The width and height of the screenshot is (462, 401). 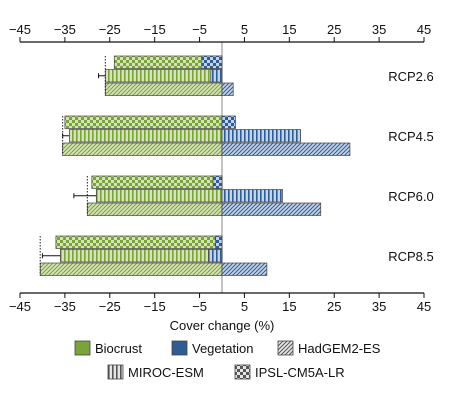 I want to click on legend-item-biocrust: Biocrust, so click(x=108, y=348).